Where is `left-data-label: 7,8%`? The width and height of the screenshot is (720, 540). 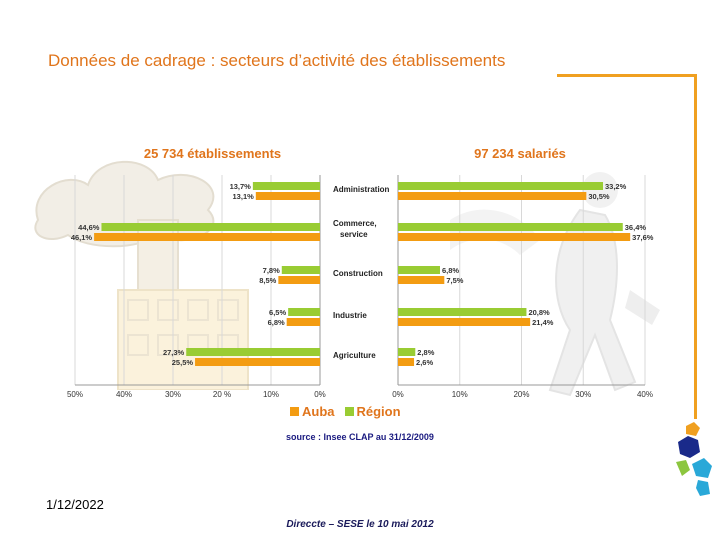
left-data-label: 7,8% is located at coordinates (271, 270).